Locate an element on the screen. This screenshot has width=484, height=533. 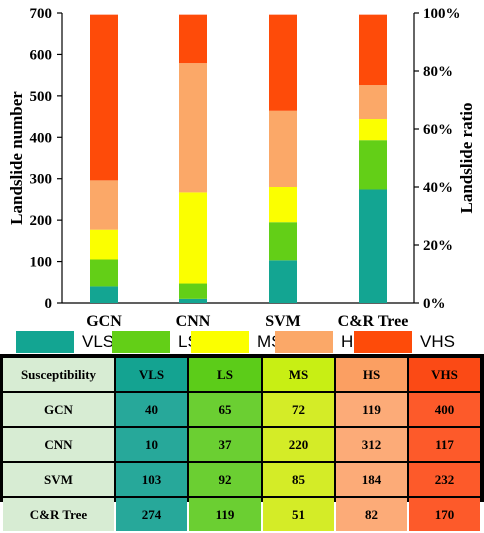
table-cell: 72 is located at coordinates (298, 409).